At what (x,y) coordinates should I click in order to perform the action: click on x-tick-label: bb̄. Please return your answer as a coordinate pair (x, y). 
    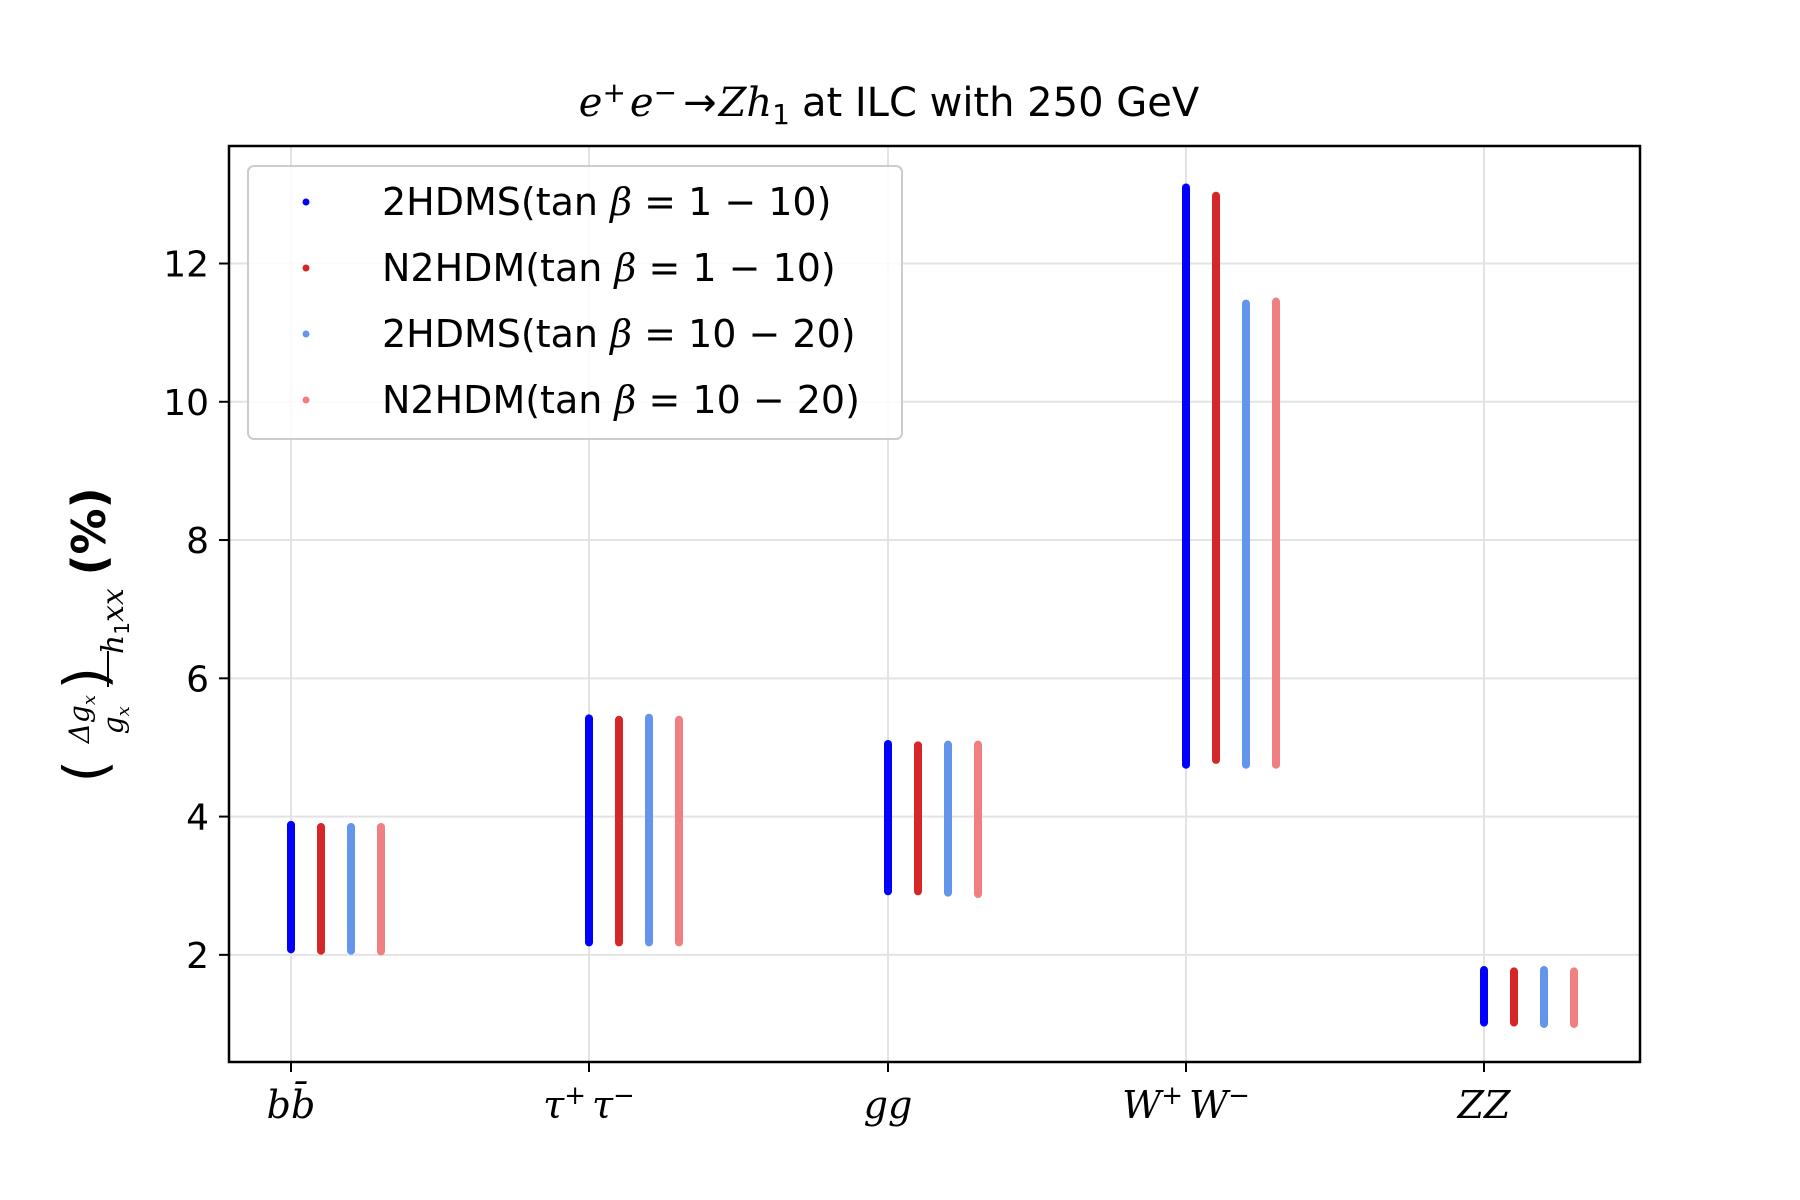
    Looking at the image, I should click on (291, 1104).